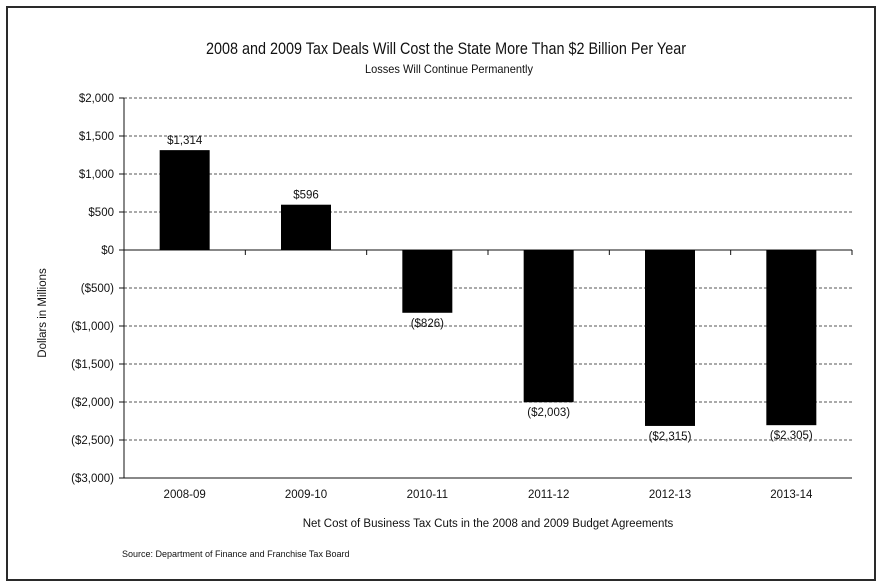 The image size is (884, 581). What do you see at coordinates (101, 213) in the screenshot?
I see `y-tick-label: $500` at bounding box center [101, 213].